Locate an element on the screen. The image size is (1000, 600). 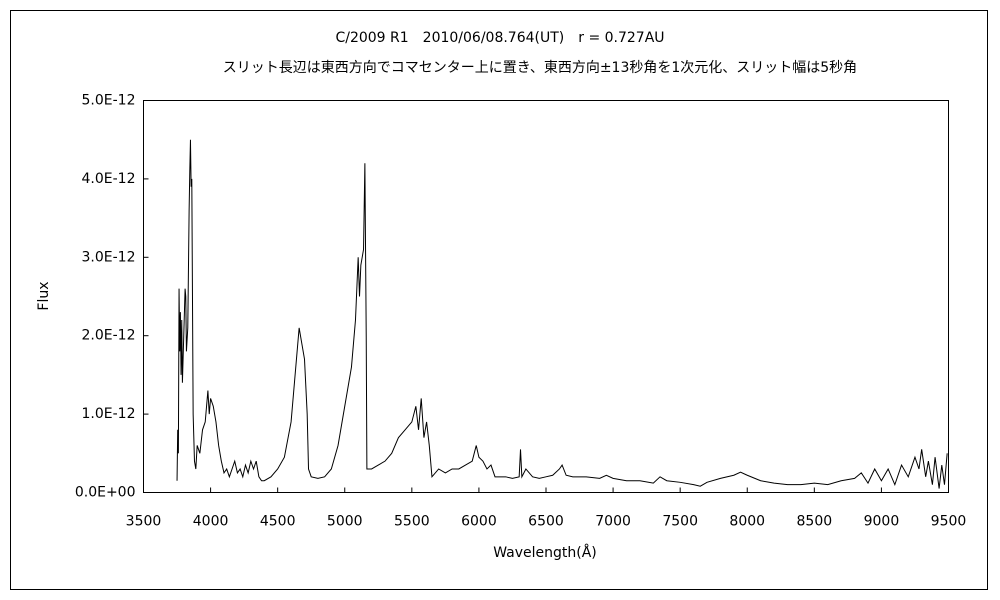
x-tick-label: 5500 is located at coordinates (412, 522).